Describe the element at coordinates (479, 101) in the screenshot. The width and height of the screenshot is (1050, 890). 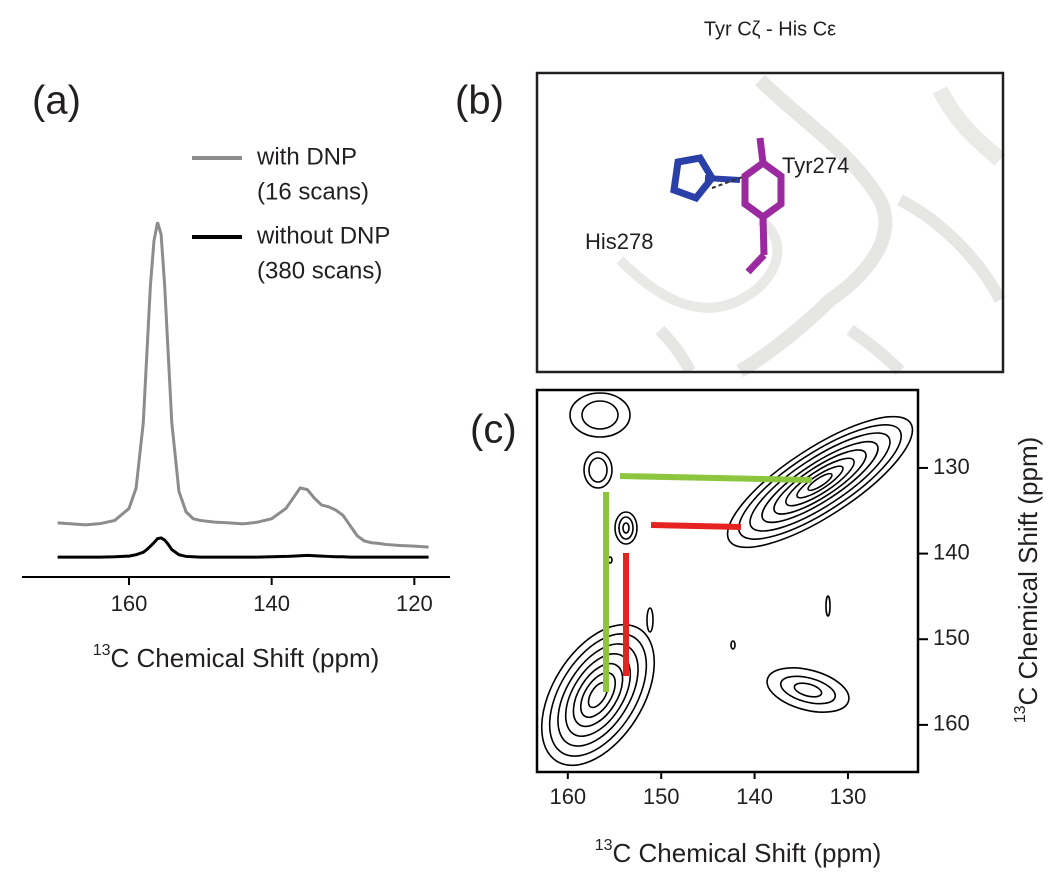
I see `panel-label: (b)` at that location.